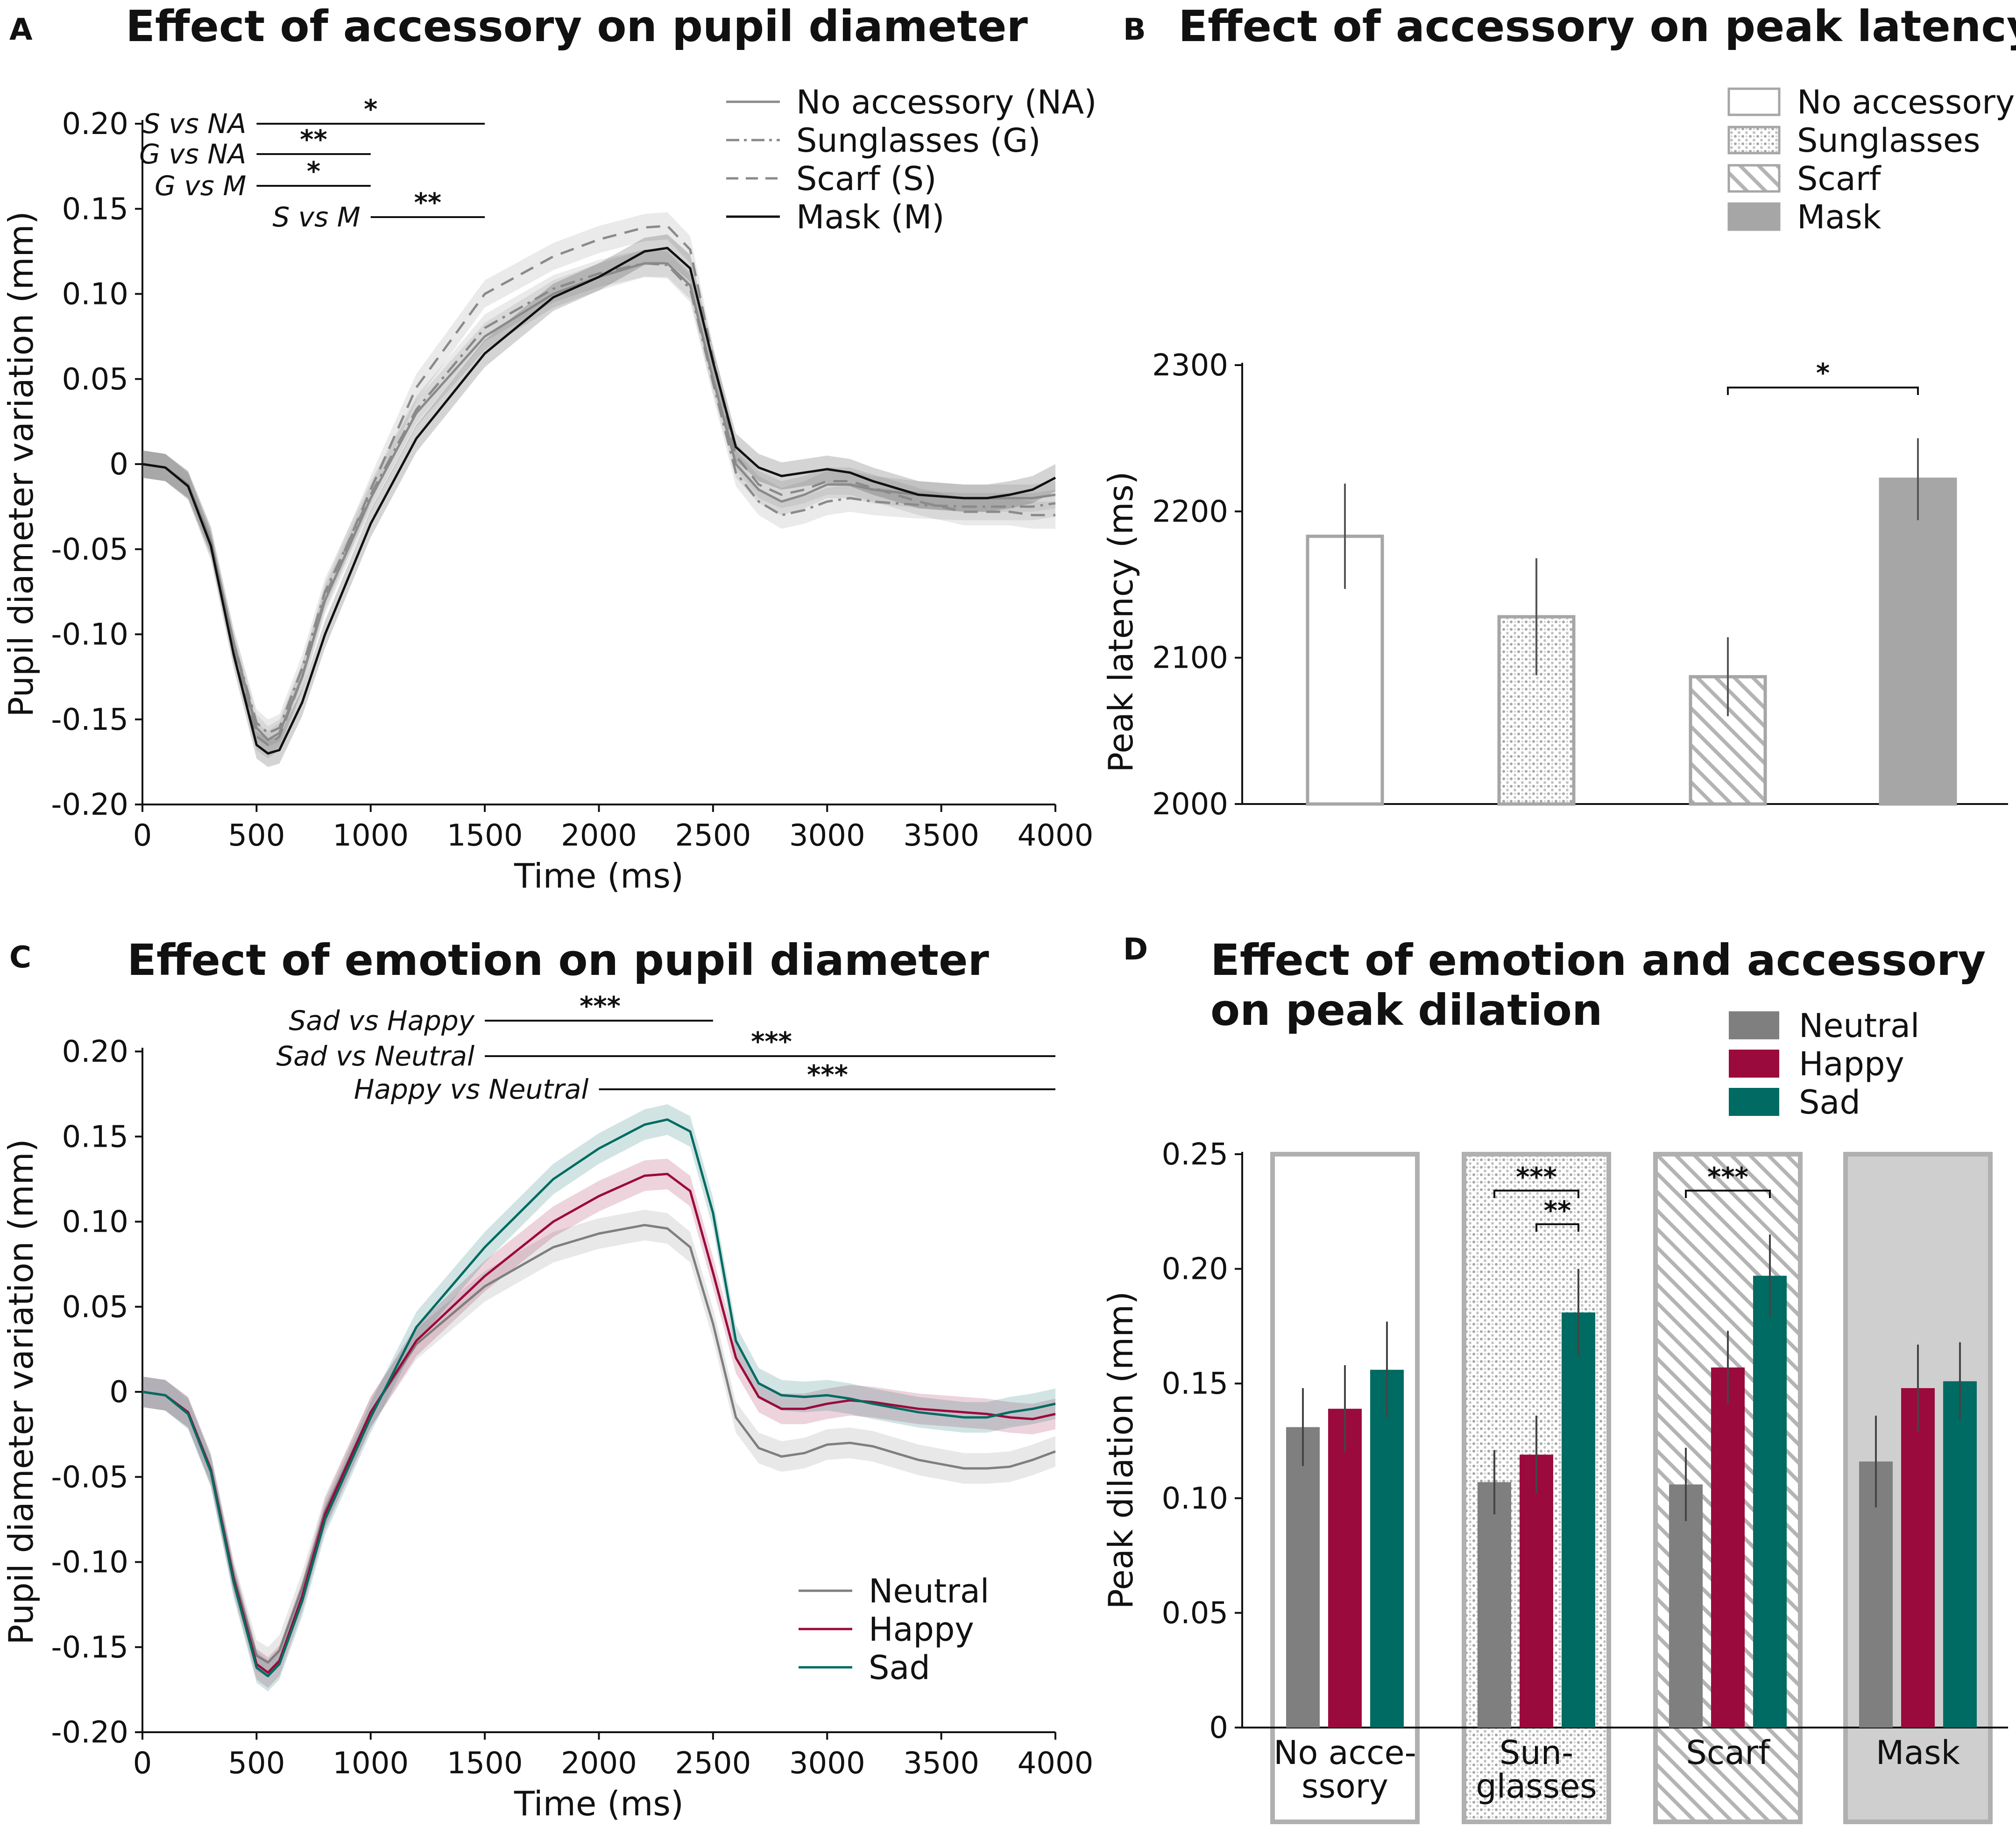 Image resolution: width=2016 pixels, height=1834 pixels. Describe the element at coordinates (1190, 365) in the screenshot. I see `b-y-tick-label: 2300` at that location.